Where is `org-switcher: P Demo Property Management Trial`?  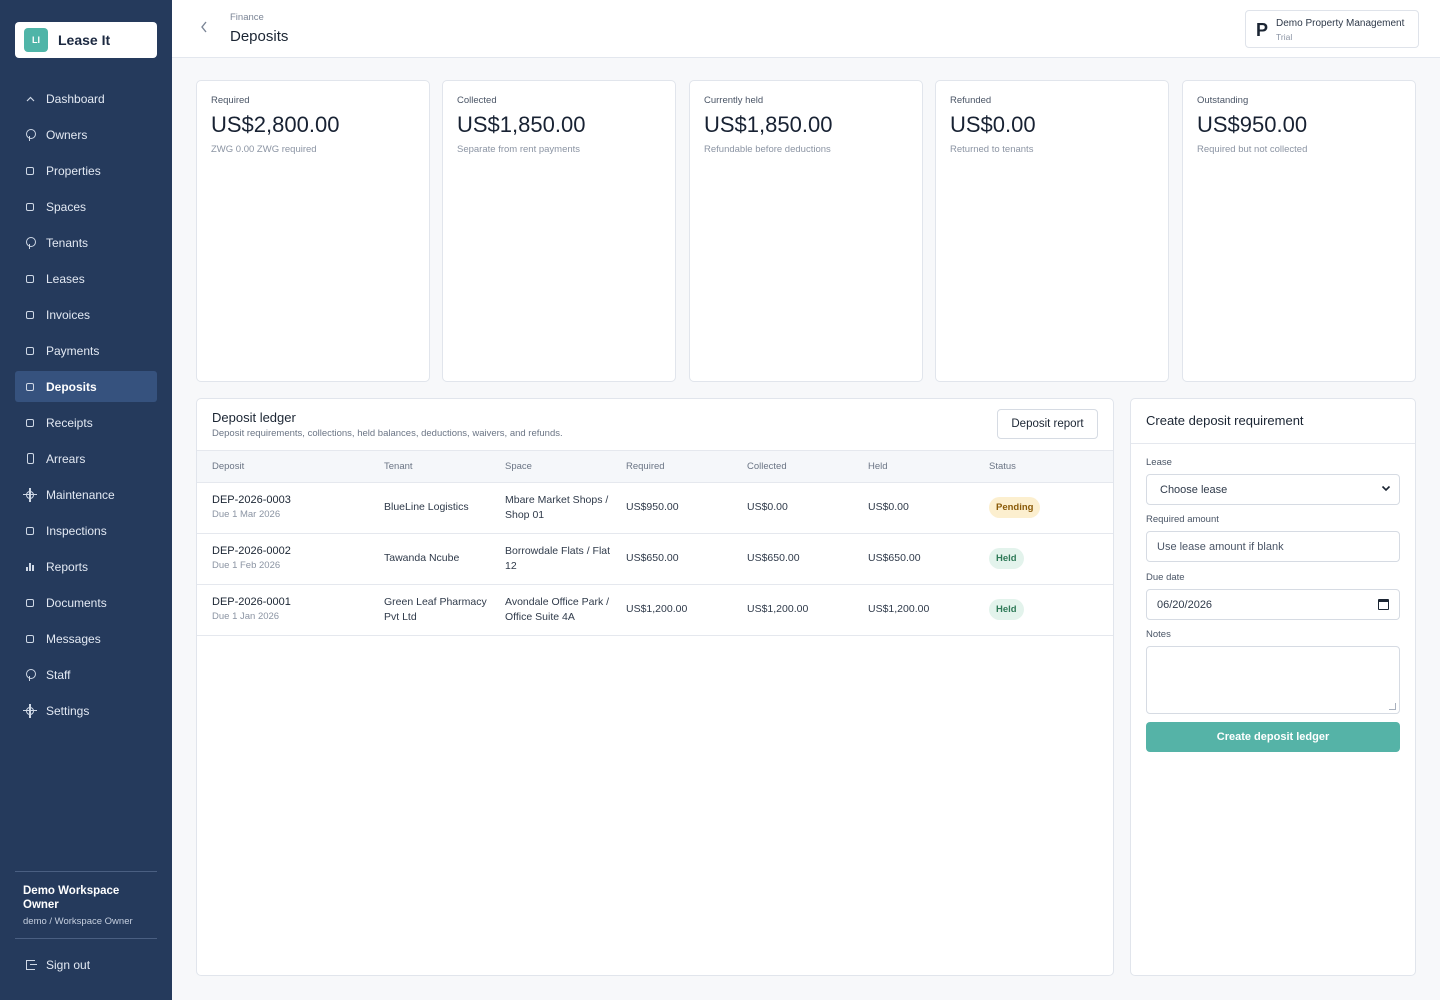
org-switcher: P Demo Property Management Trial is located at coordinates (1332, 29).